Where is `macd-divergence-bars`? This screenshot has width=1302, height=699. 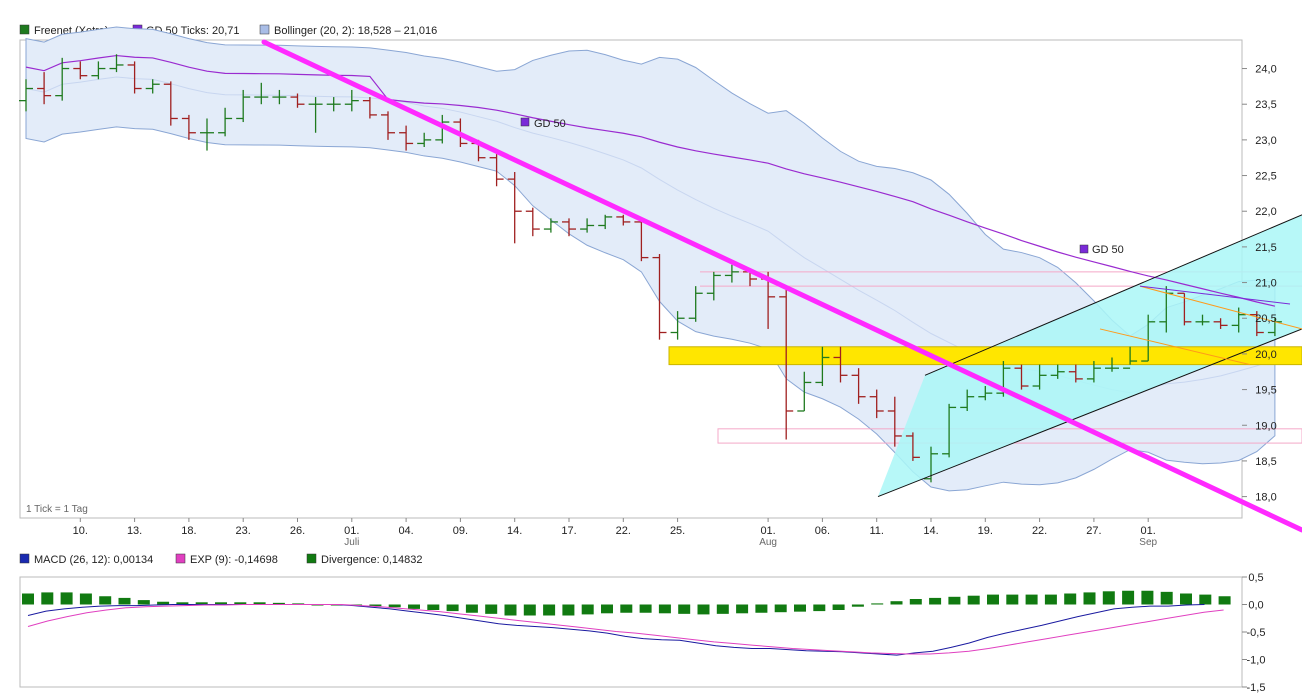
macd-divergence-bars is located at coordinates (626, 603).